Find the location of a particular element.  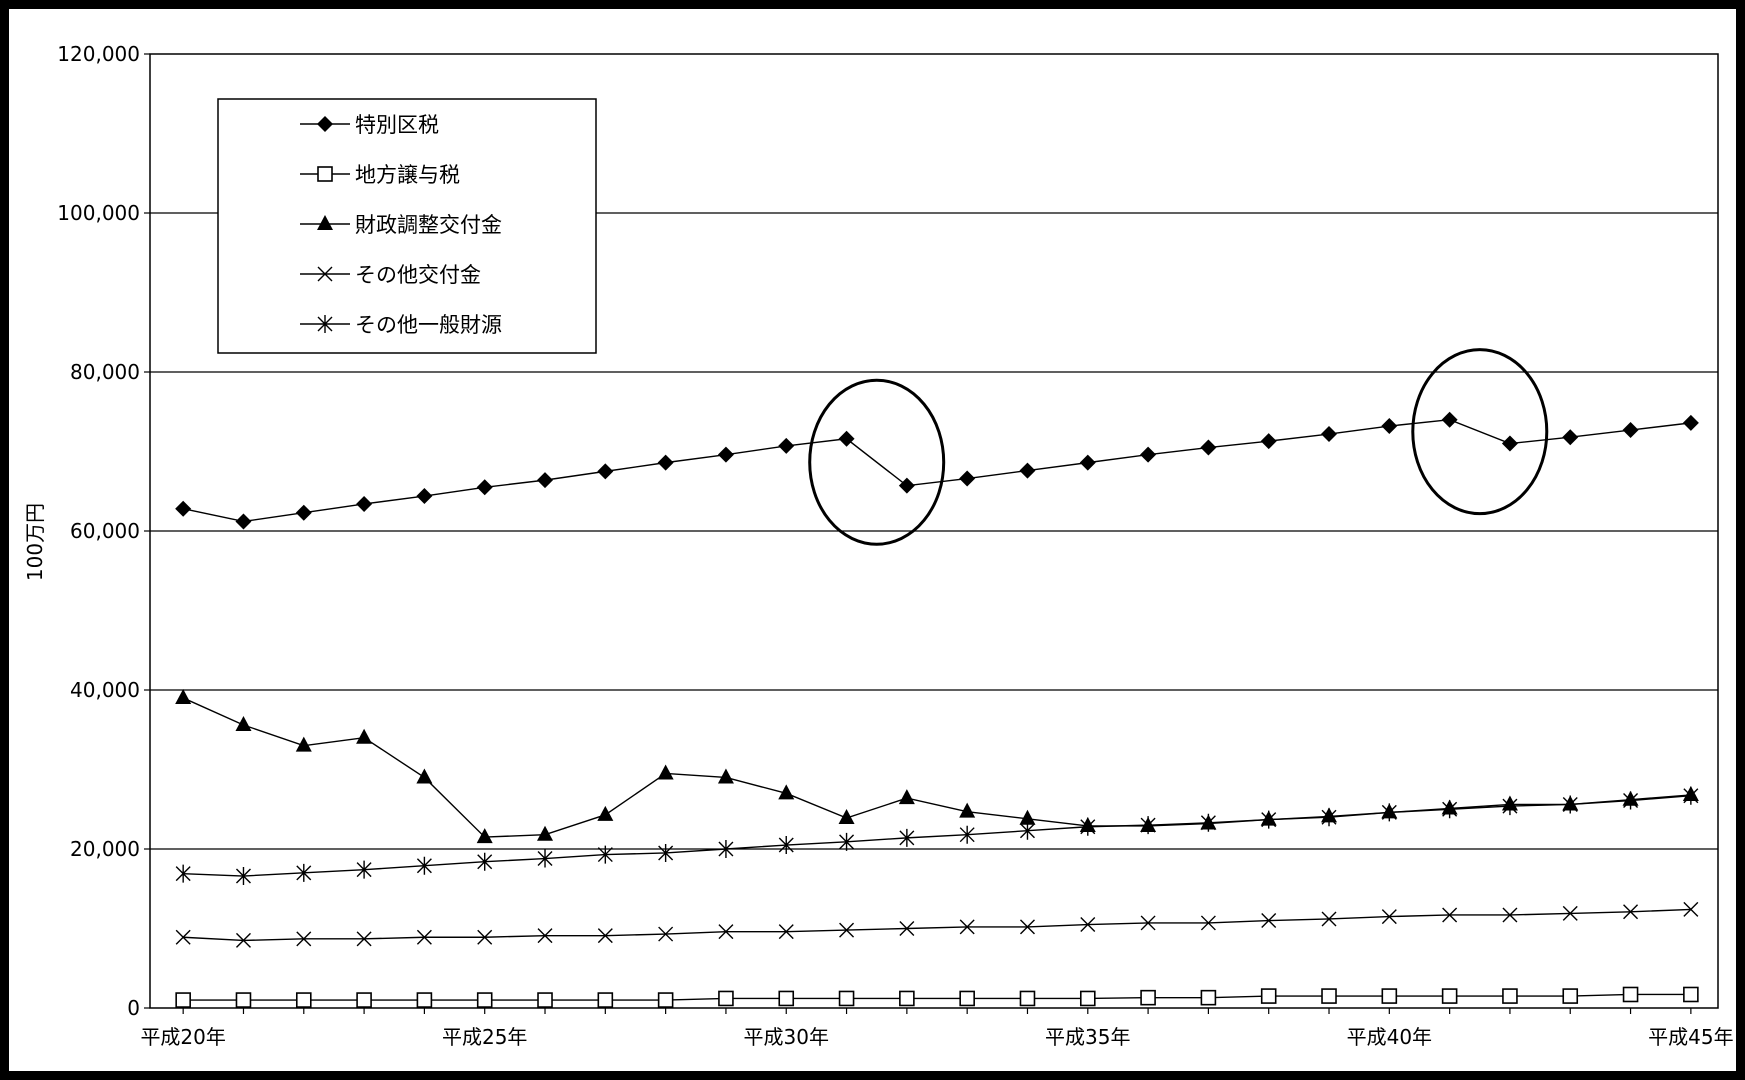

legend-item: その他交付金 is located at coordinates (390, 275).